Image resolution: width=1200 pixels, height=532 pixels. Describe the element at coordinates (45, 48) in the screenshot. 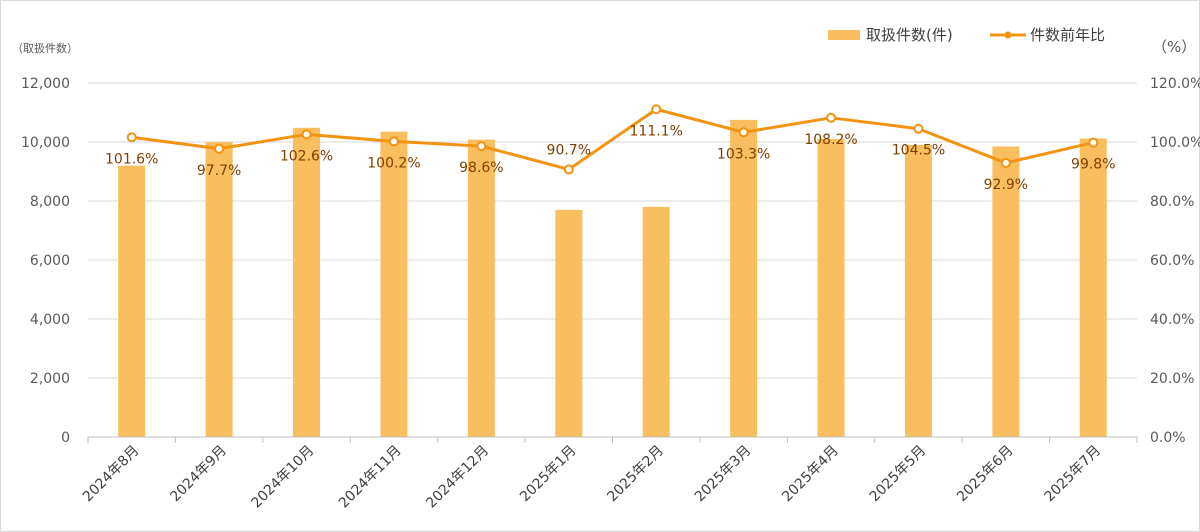

I see `left-axis-unit-label: （取扱件数）` at that location.